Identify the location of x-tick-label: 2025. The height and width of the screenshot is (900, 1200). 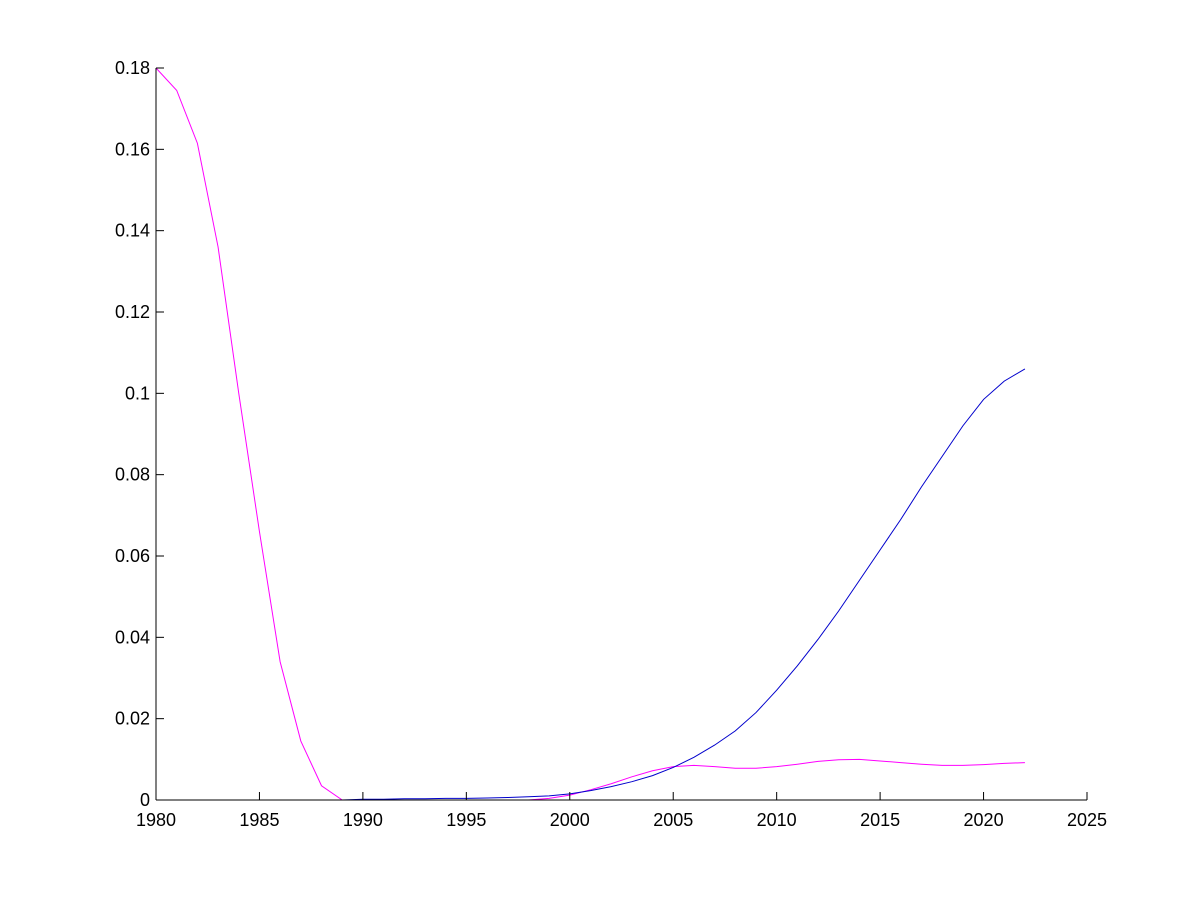
(1087, 820).